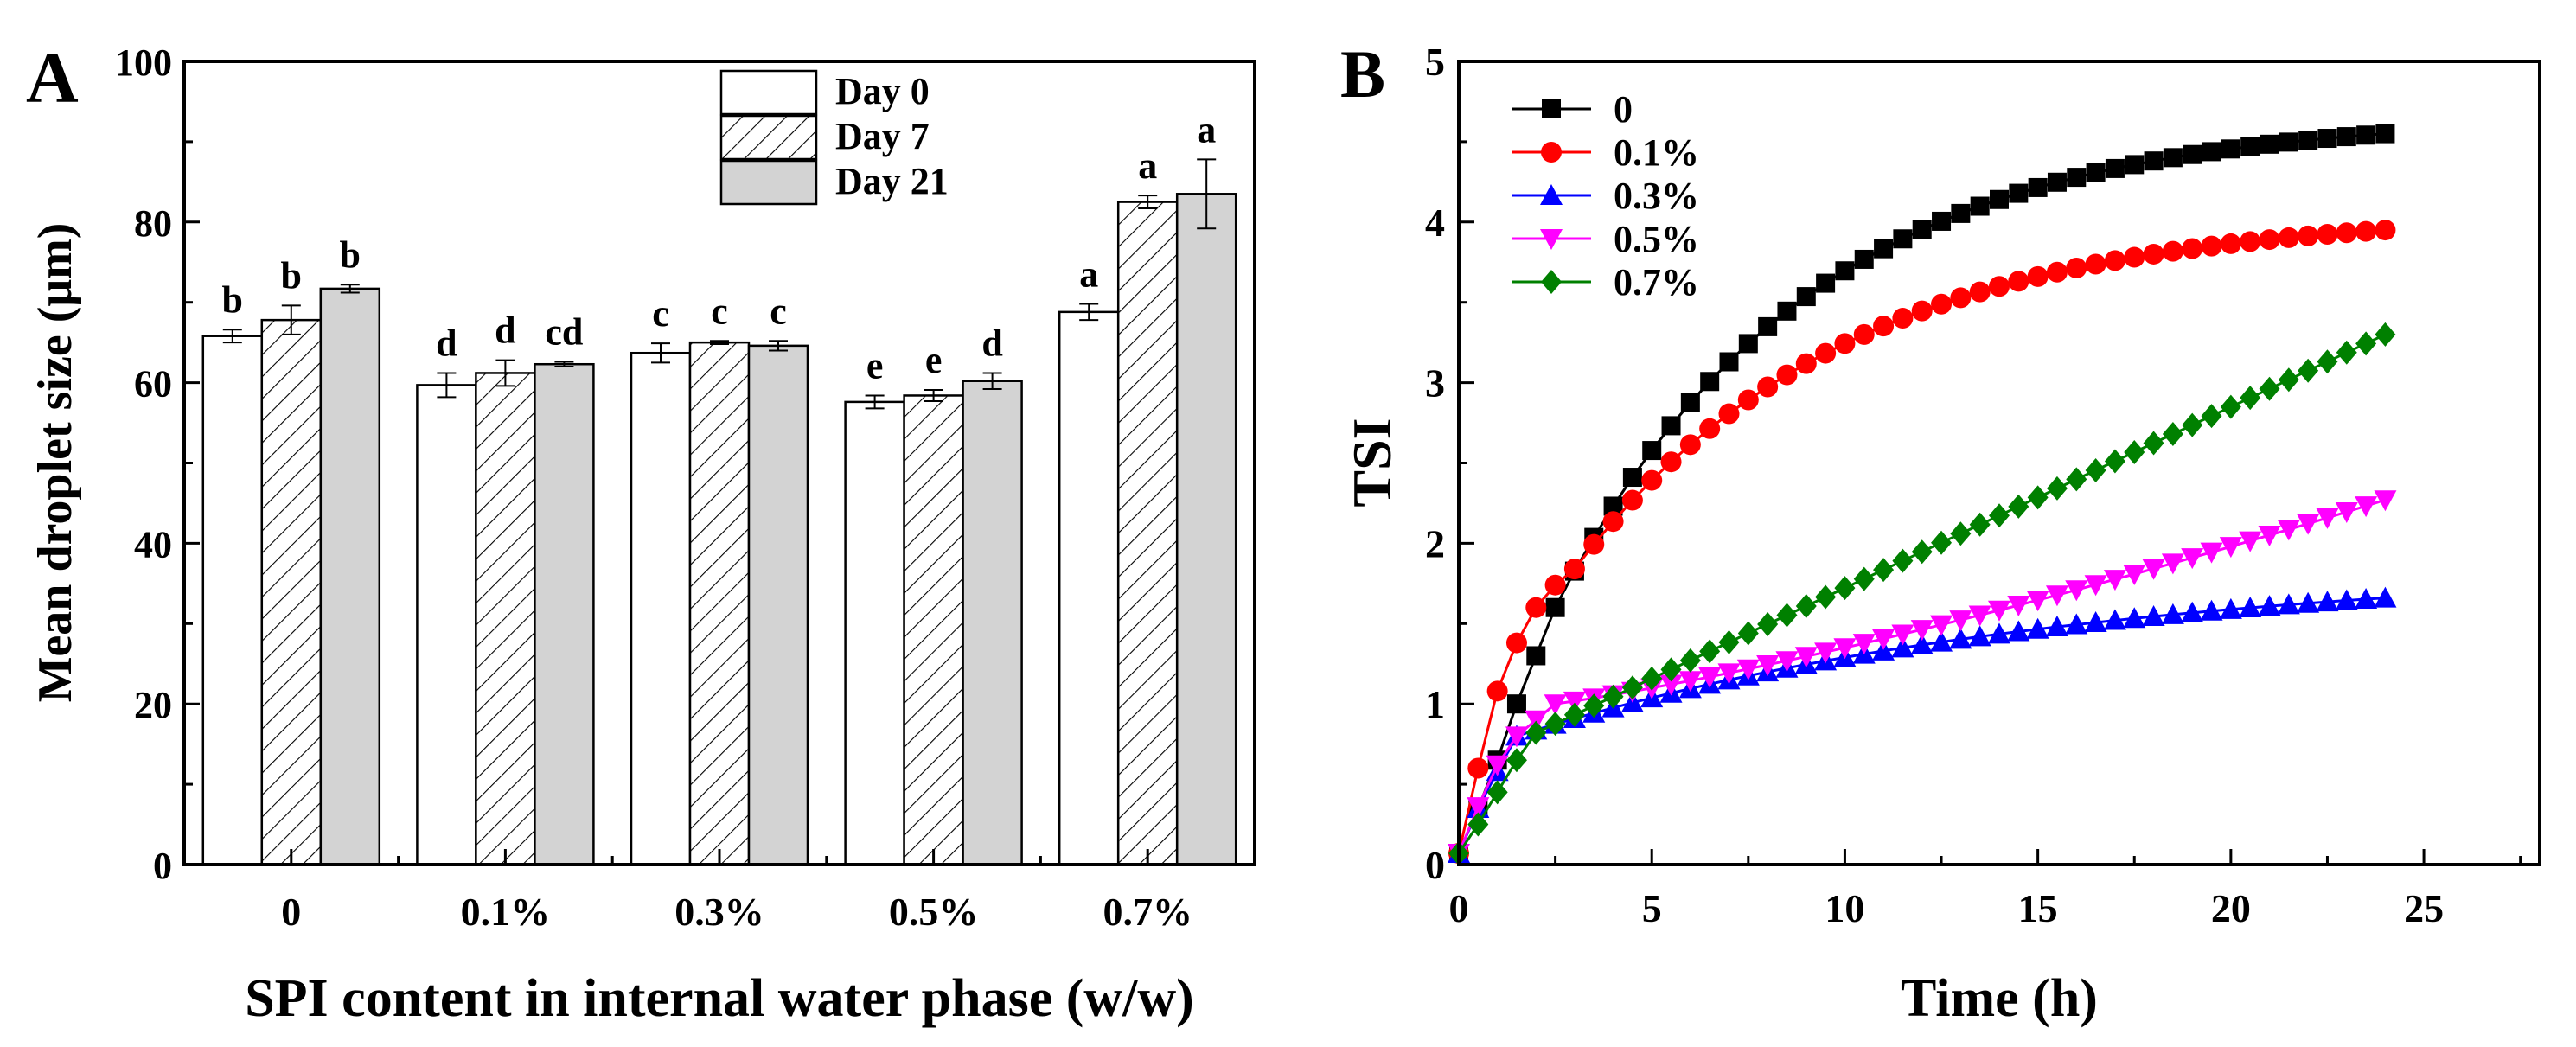  I want to click on legend-marker, so click(1552, 239).